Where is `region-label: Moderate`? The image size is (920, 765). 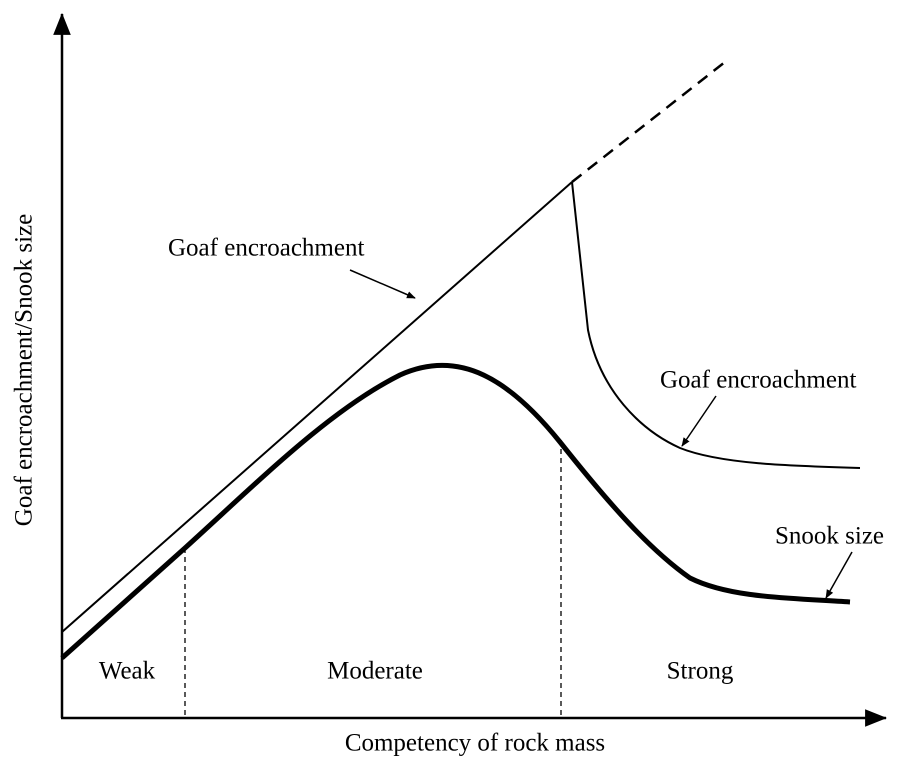
region-label: Moderate is located at coordinates (375, 671).